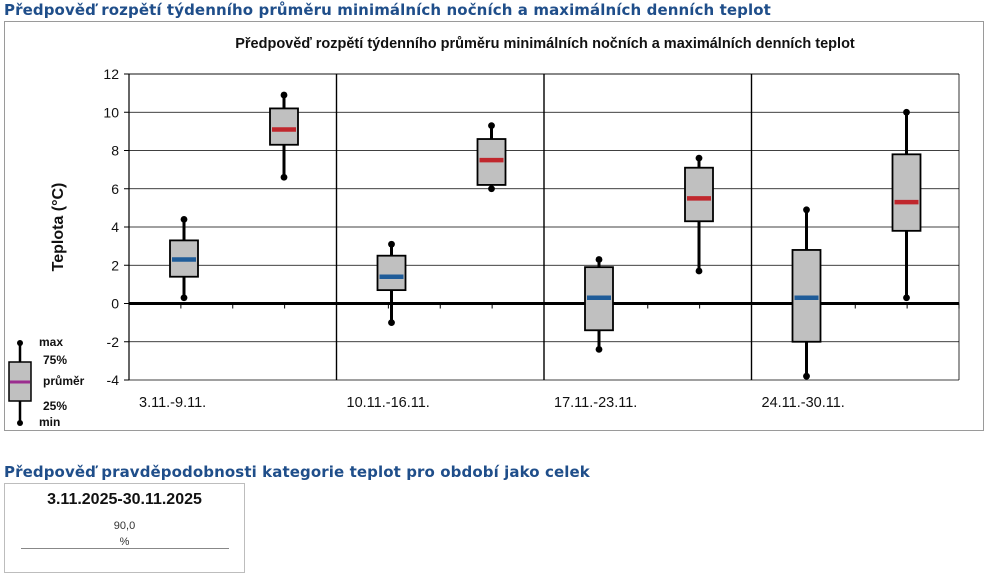 The height and width of the screenshot is (573, 991). I want to click on summary-probability-value: 90,0, so click(124, 526).